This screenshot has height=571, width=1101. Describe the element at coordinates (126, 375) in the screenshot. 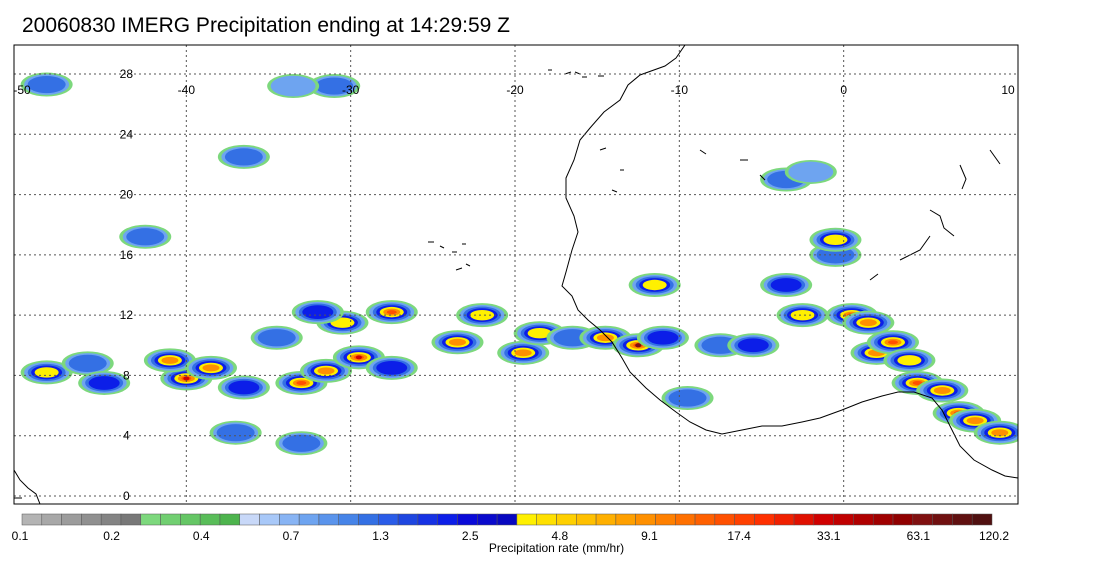

I see `lat-label: 8` at that location.